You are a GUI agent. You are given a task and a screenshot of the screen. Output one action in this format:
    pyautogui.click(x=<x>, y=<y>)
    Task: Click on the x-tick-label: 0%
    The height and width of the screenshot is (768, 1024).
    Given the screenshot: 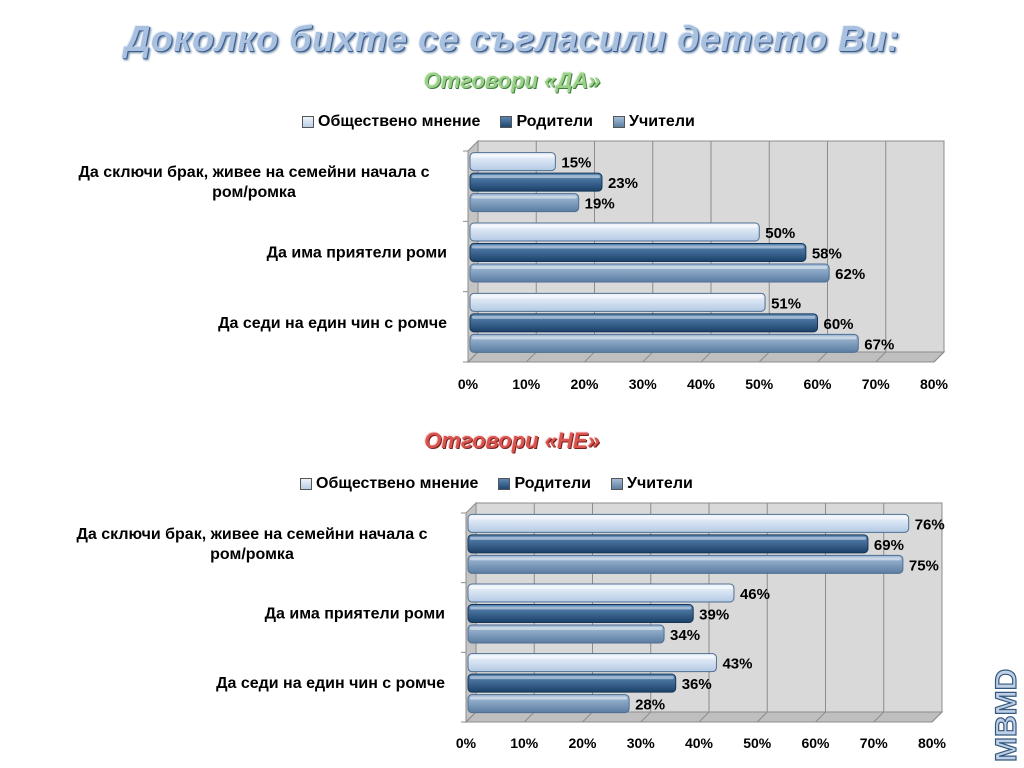 What is the action you would take?
    pyautogui.click(x=468, y=384)
    